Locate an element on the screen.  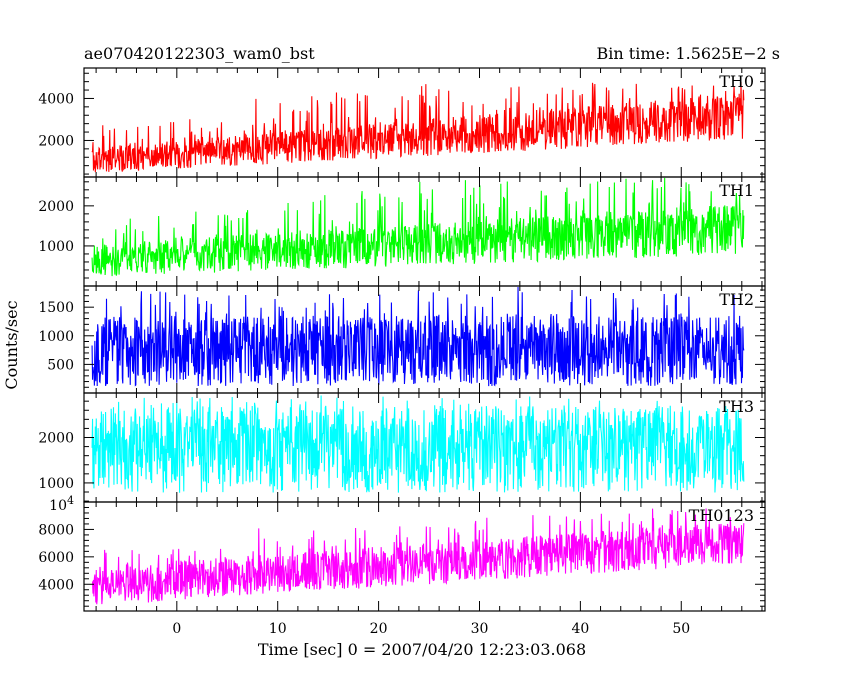
y-scale-label: 104 is located at coordinates (61, 504).